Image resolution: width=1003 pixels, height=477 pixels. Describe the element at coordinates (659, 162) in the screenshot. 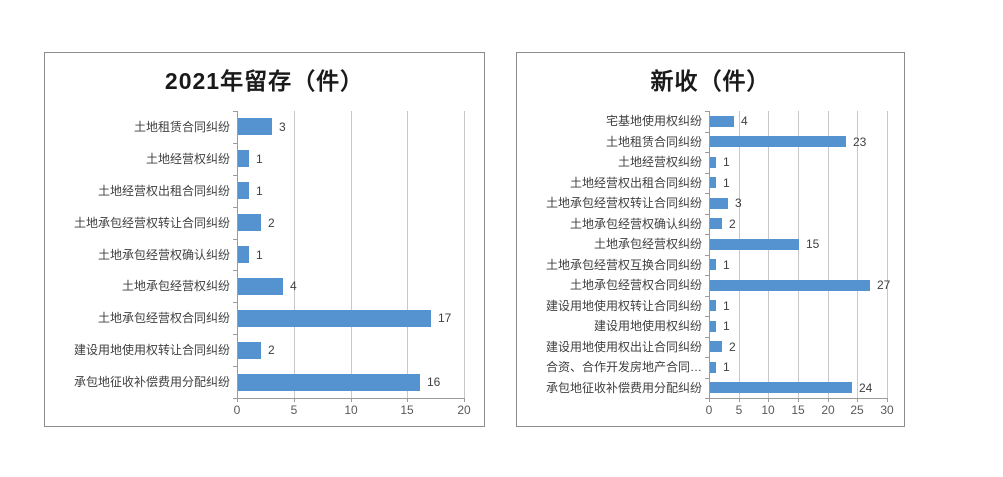

I see `category-label: 土地经营权纠纷` at that location.